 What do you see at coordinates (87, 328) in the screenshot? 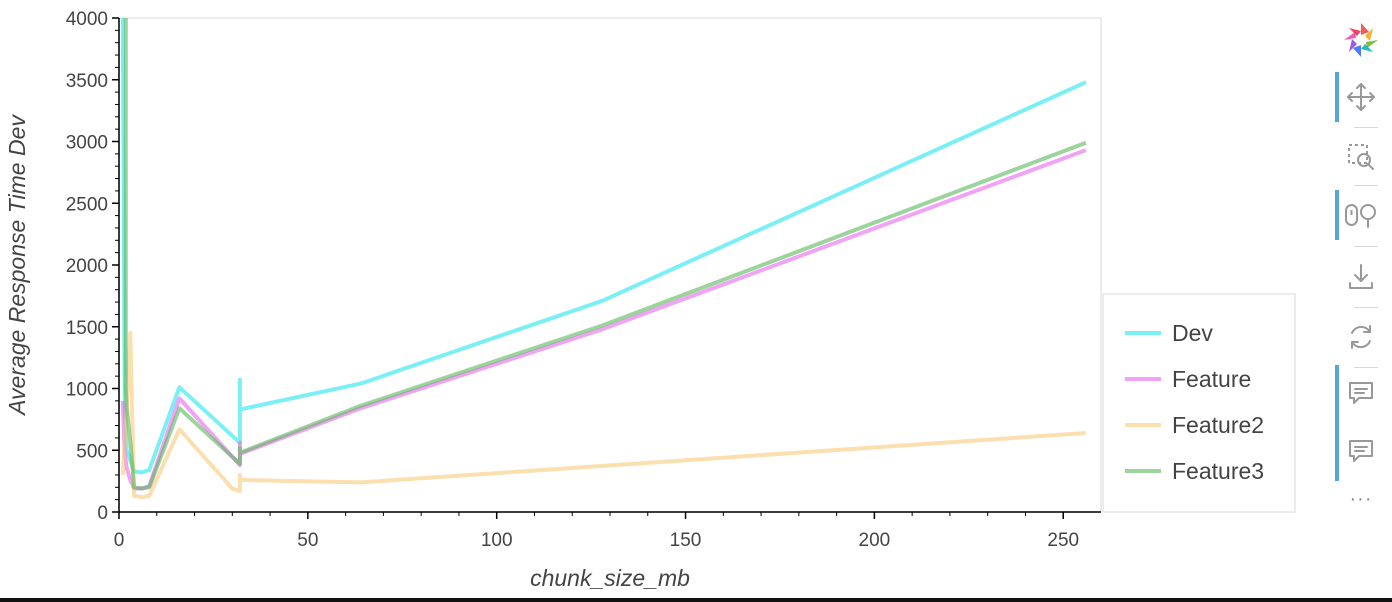
I see `y-tick-label: 1500` at bounding box center [87, 328].